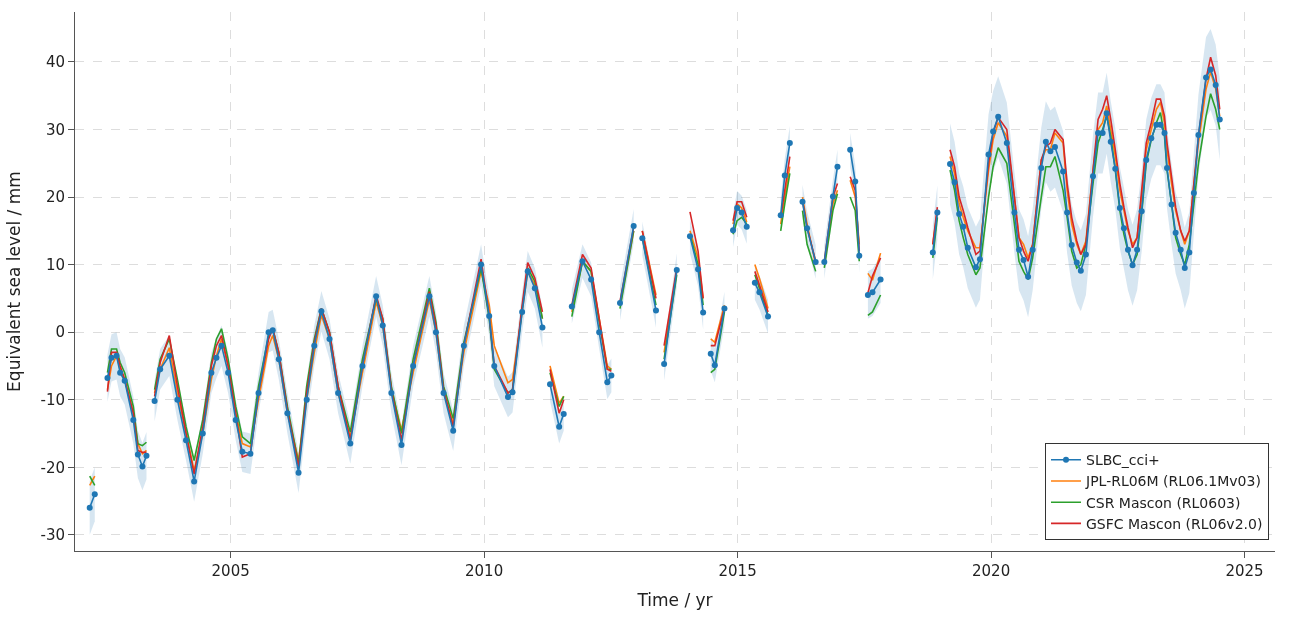  Describe the element at coordinates (1173, 481) in the screenshot. I see `legend-label: JPL-RL06M (RL06.1Mv03)` at that location.